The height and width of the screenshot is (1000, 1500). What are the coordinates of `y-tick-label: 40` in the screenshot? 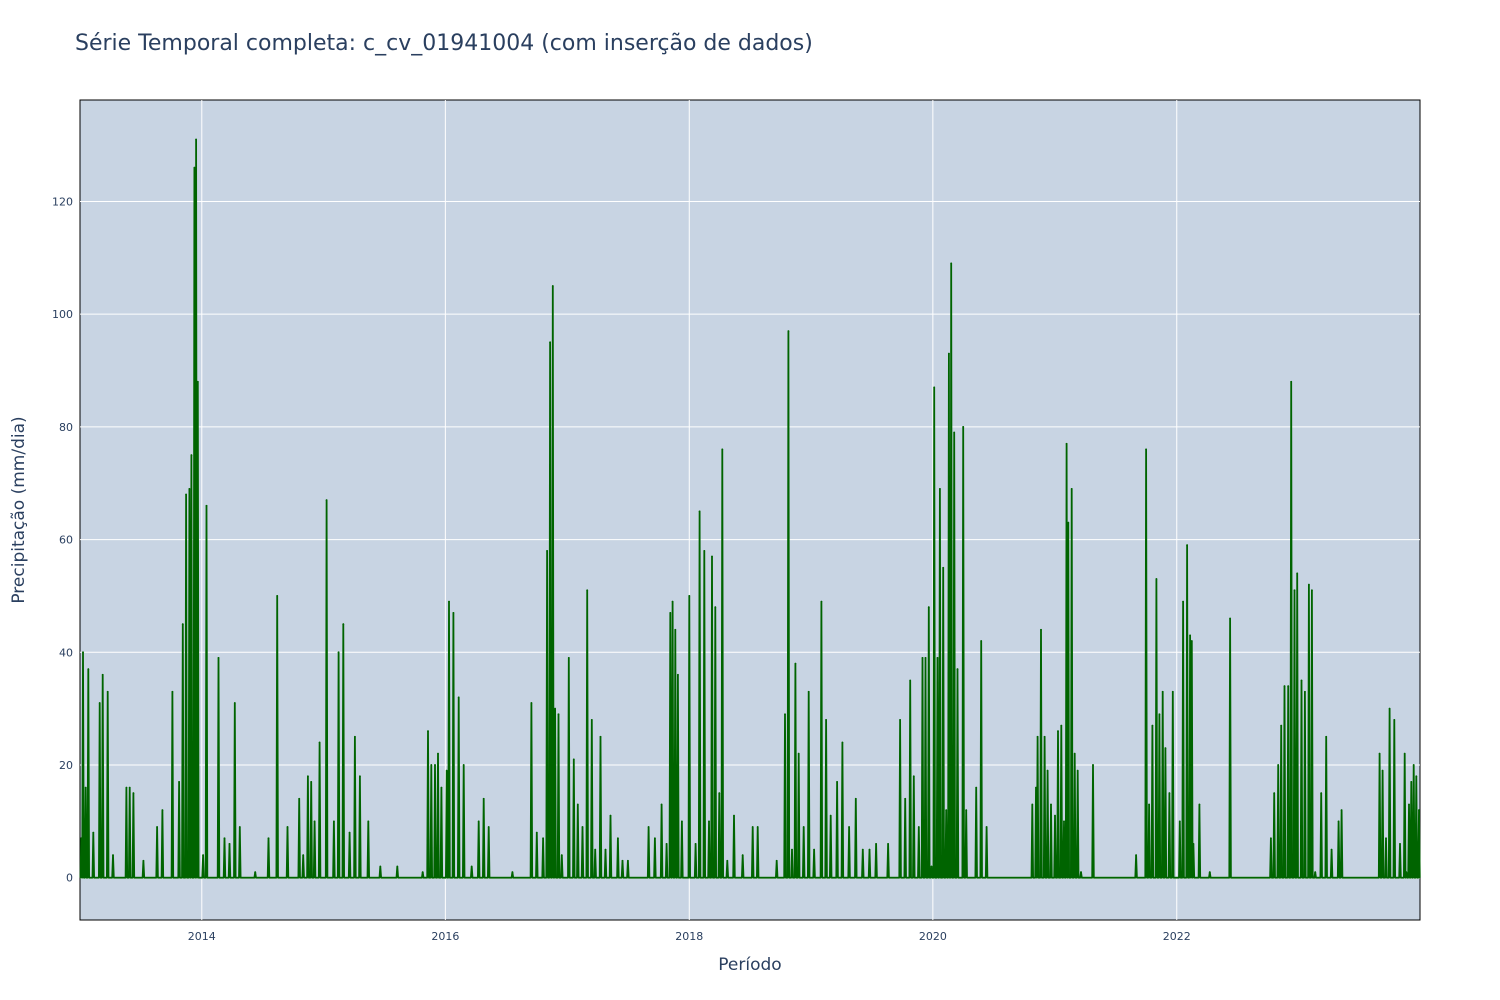 It's located at (66, 652).